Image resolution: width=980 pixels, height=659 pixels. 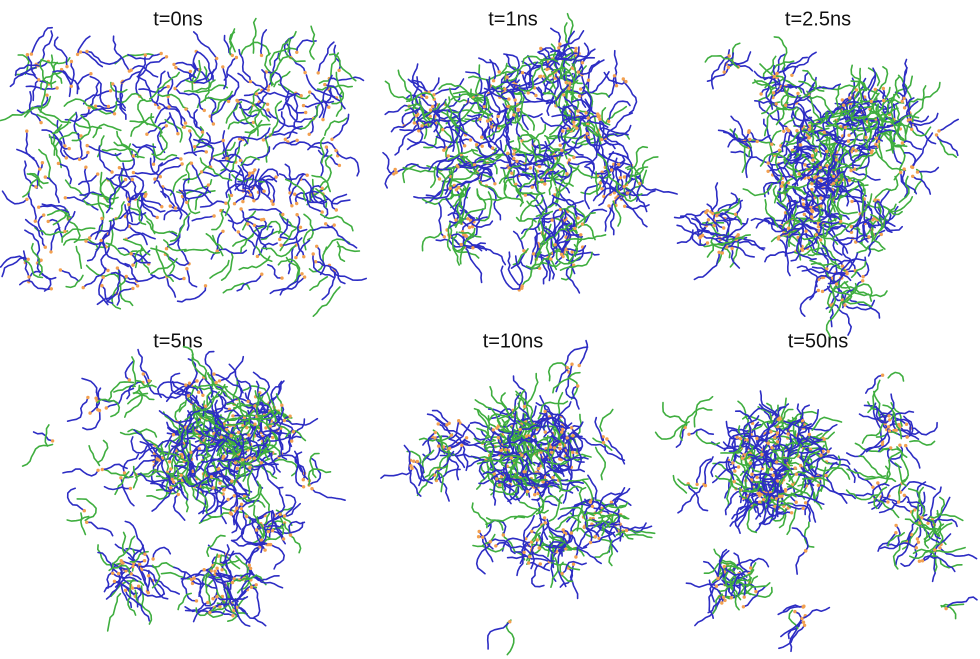 What do you see at coordinates (183, 488) in the screenshot?
I see `snapshot` at bounding box center [183, 488].